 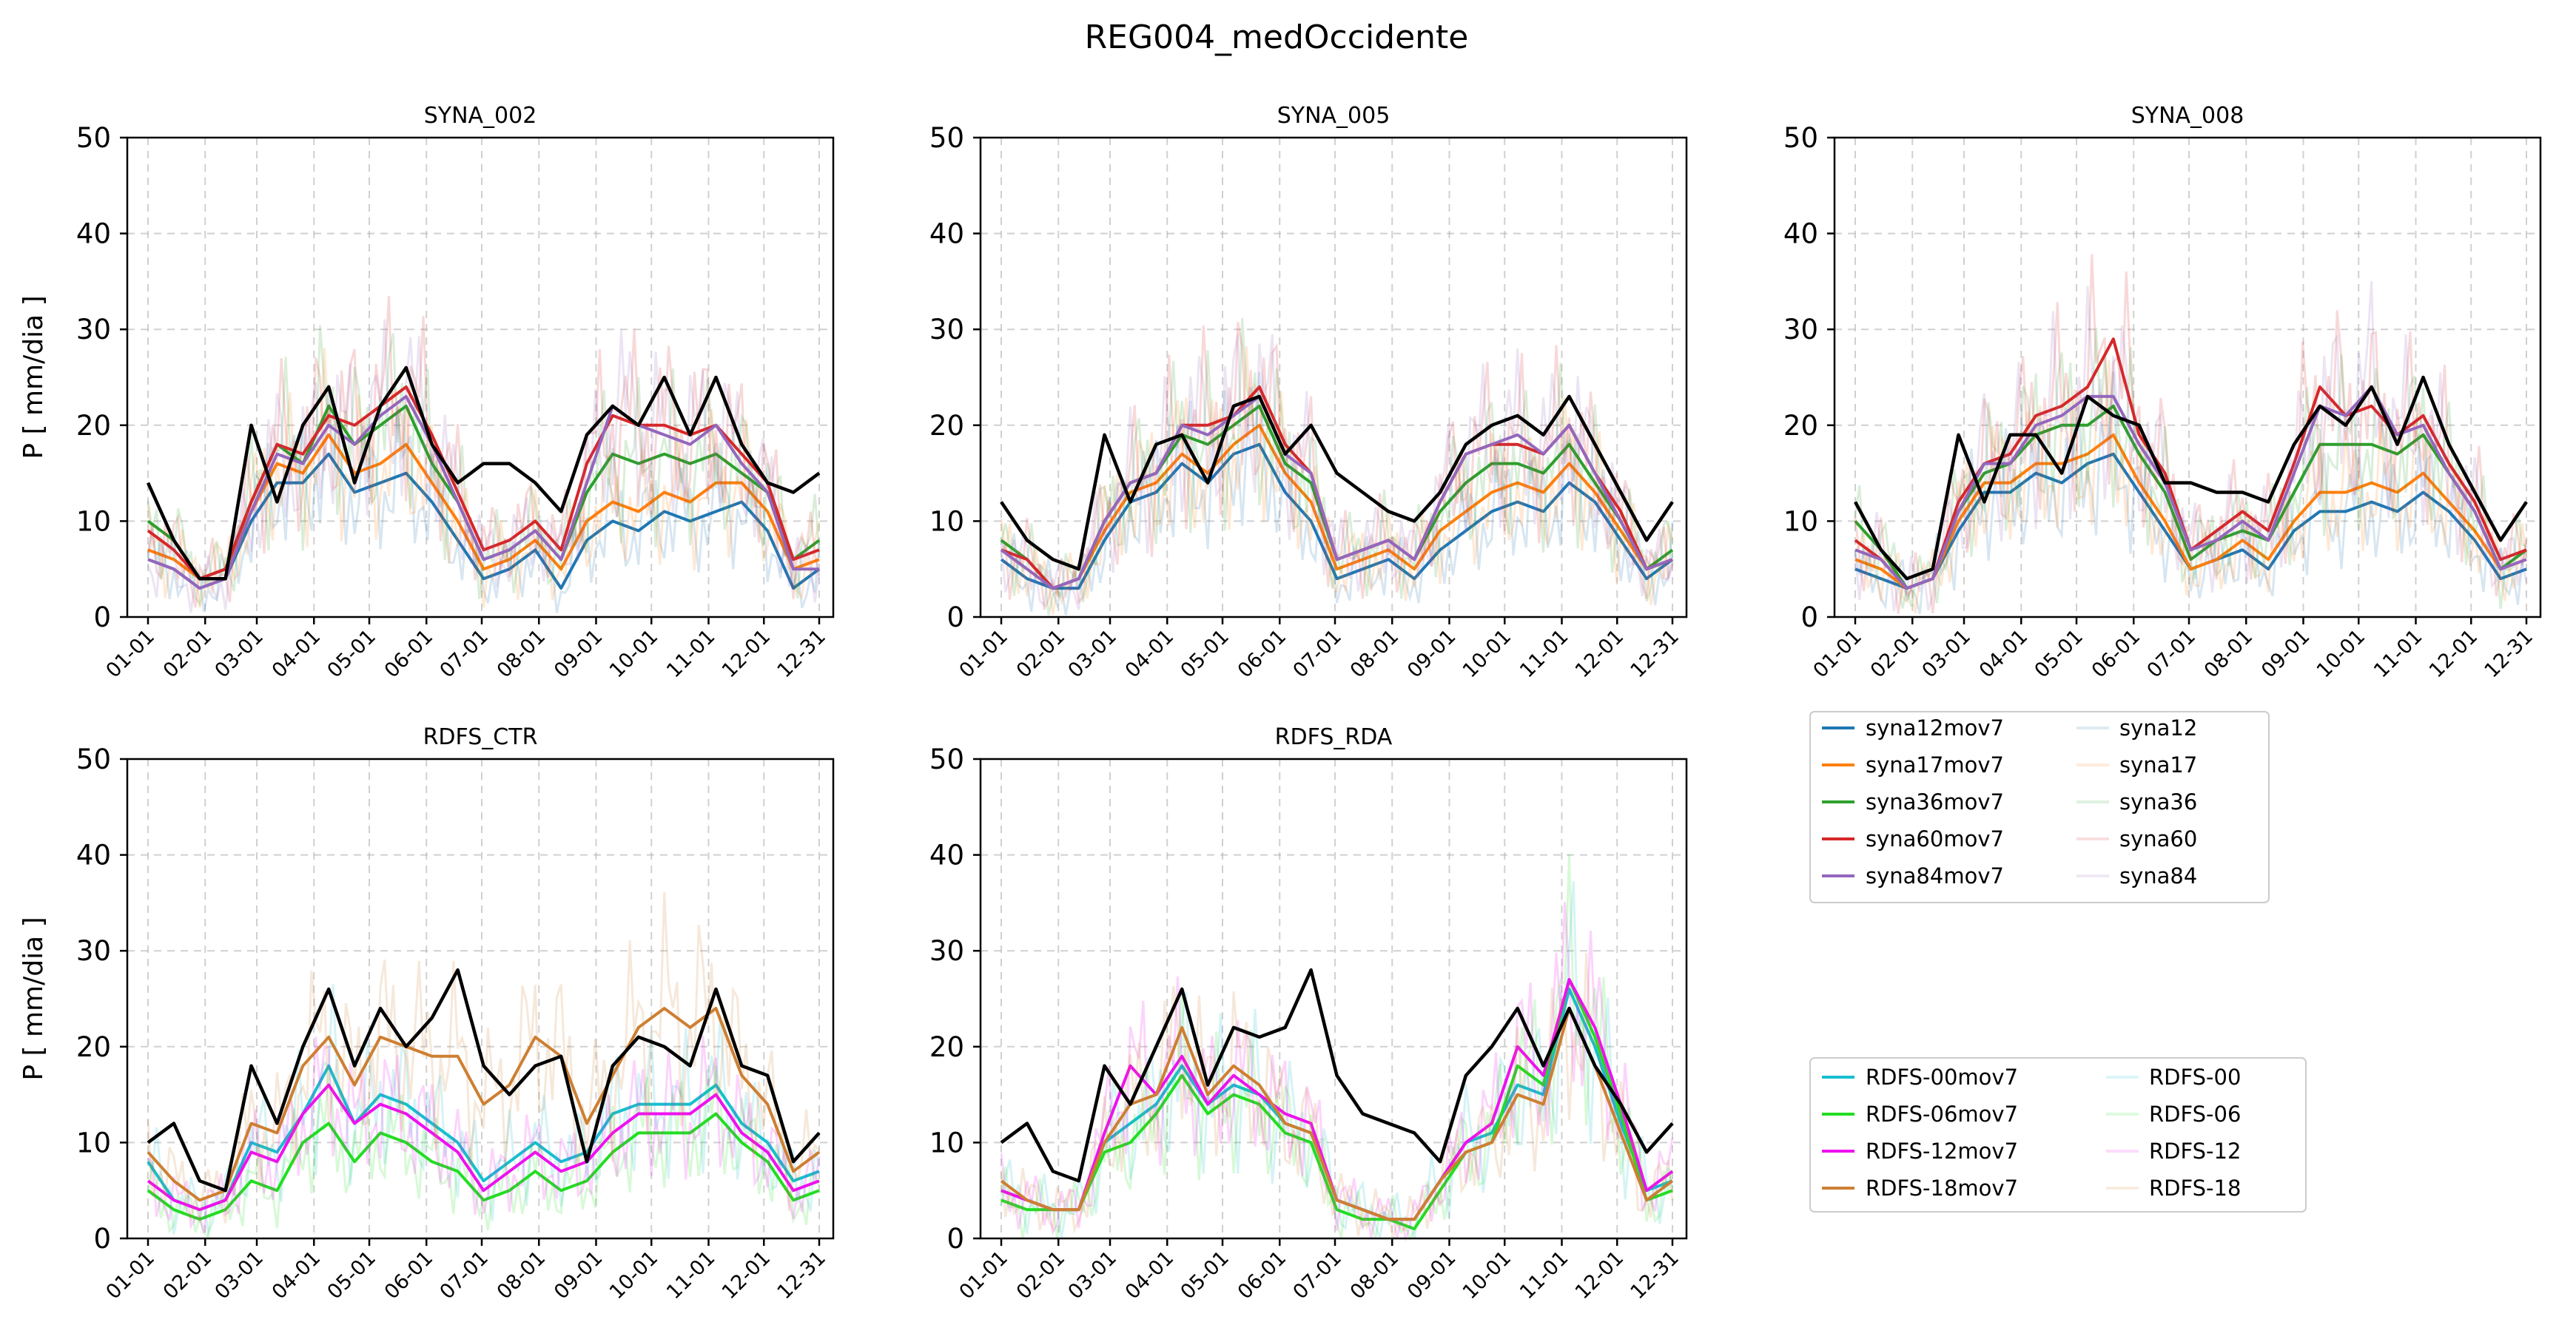 I want to click on legend-entry: RDFS-00mov7, so click(x=1920, y=1077).